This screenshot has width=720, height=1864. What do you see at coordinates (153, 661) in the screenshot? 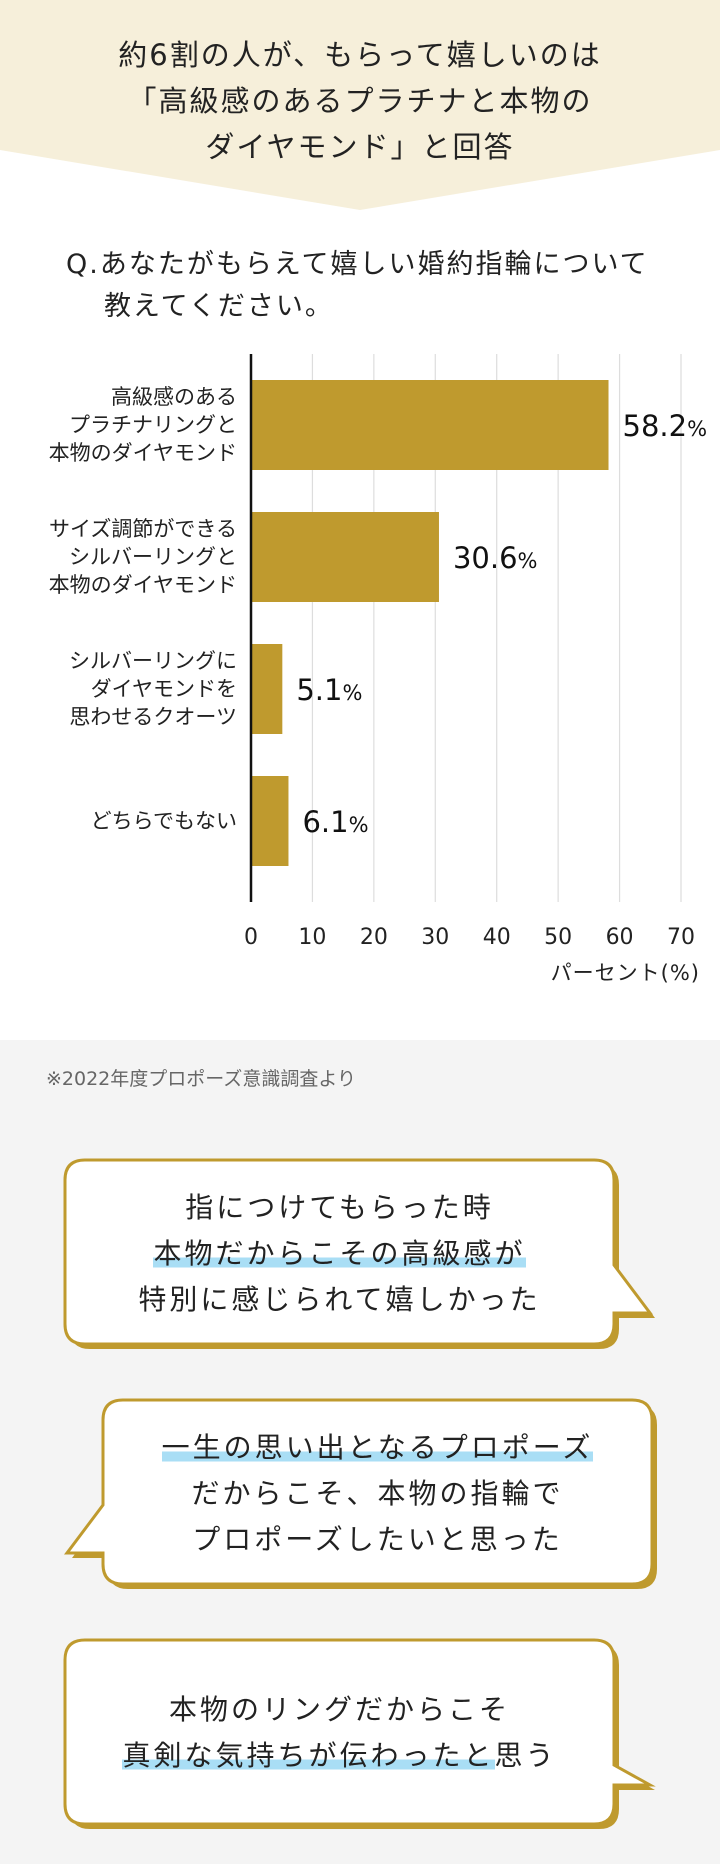
I see `category-label-2-0: シルバーリングに` at bounding box center [153, 661].